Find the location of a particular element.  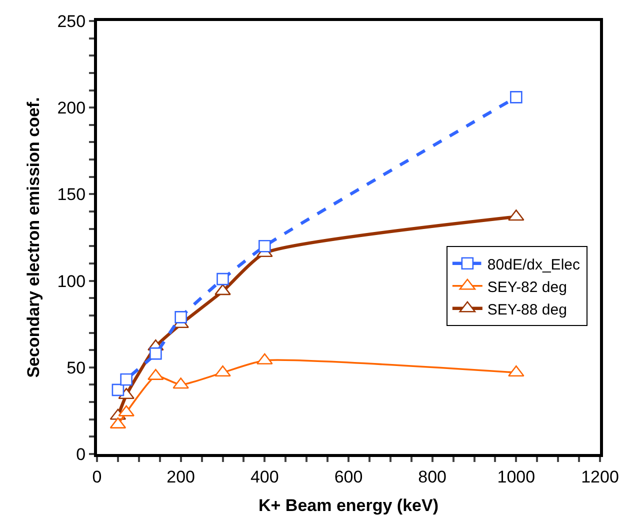

legend-label: SEY-88 deg is located at coordinates (527, 309).